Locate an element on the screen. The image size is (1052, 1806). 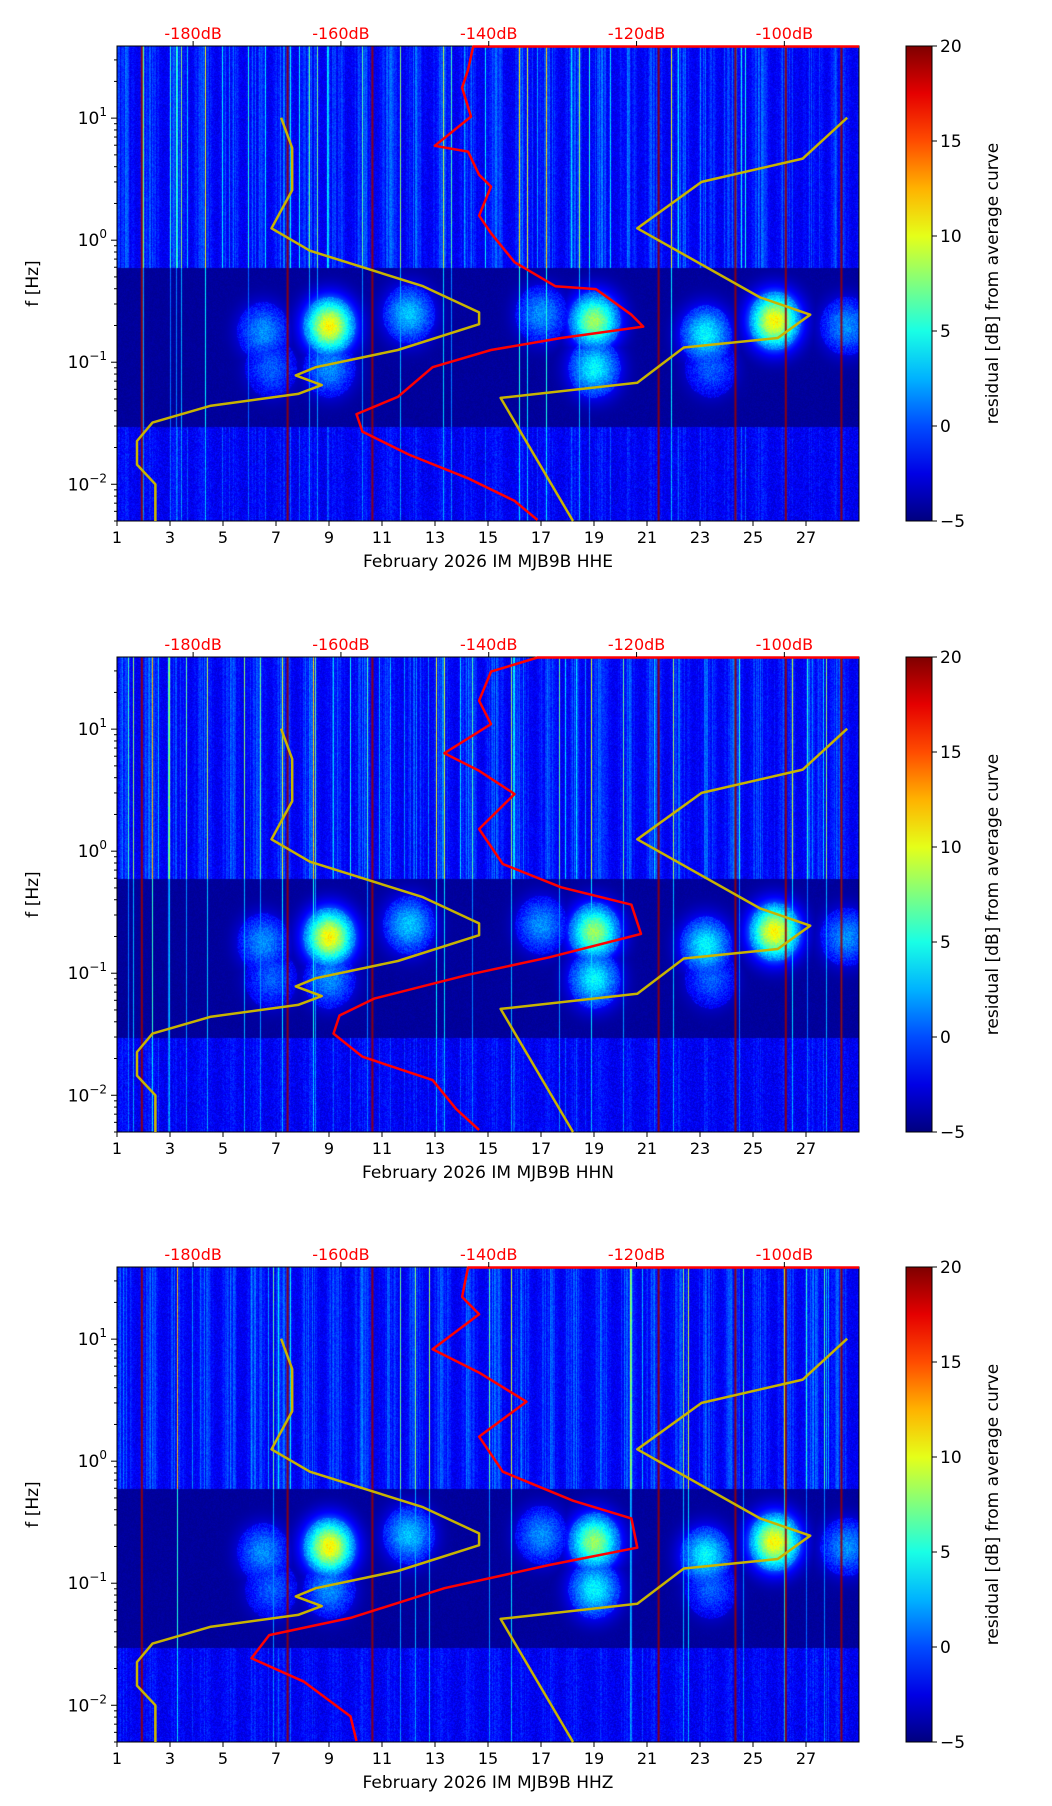
x-tick-label: 9 is located at coordinates (329, 1758).